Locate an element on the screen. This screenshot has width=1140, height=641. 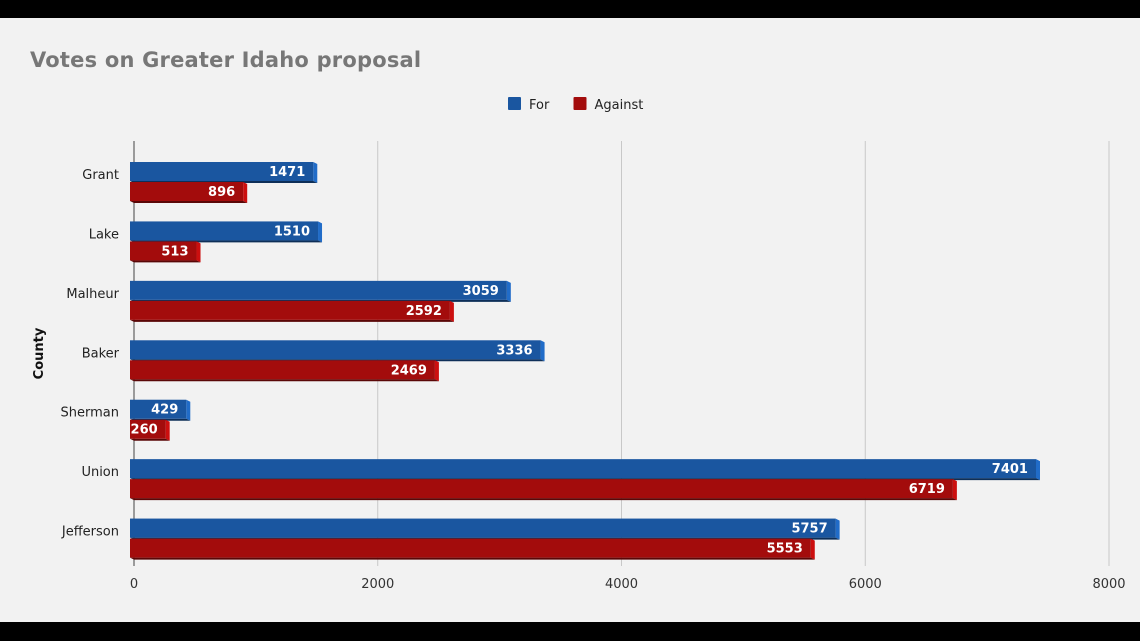
data-label: 1510 is located at coordinates (292, 231).